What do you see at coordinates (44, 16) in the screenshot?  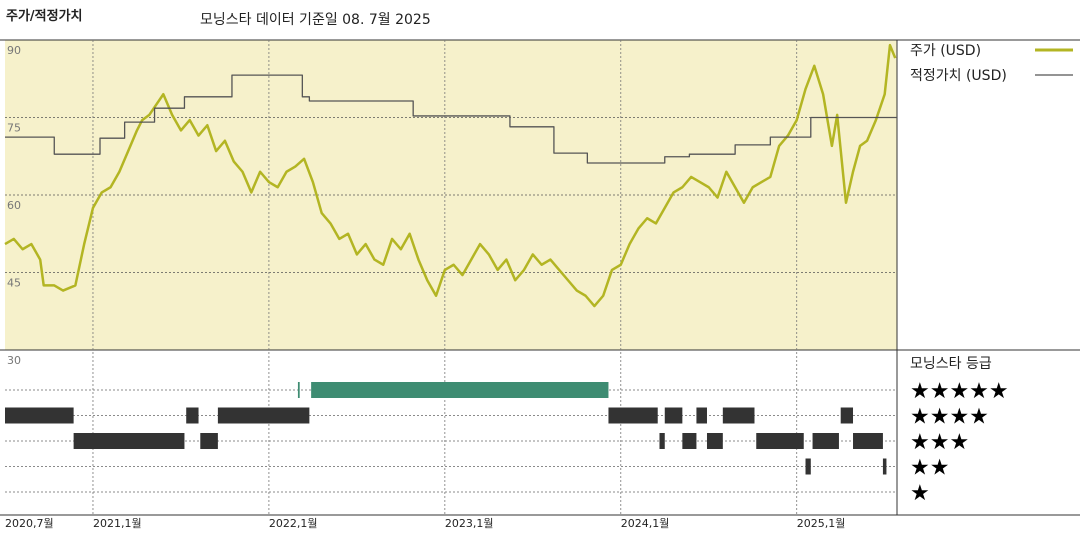 I see `chart-title: 주가/적정가치` at bounding box center [44, 16].